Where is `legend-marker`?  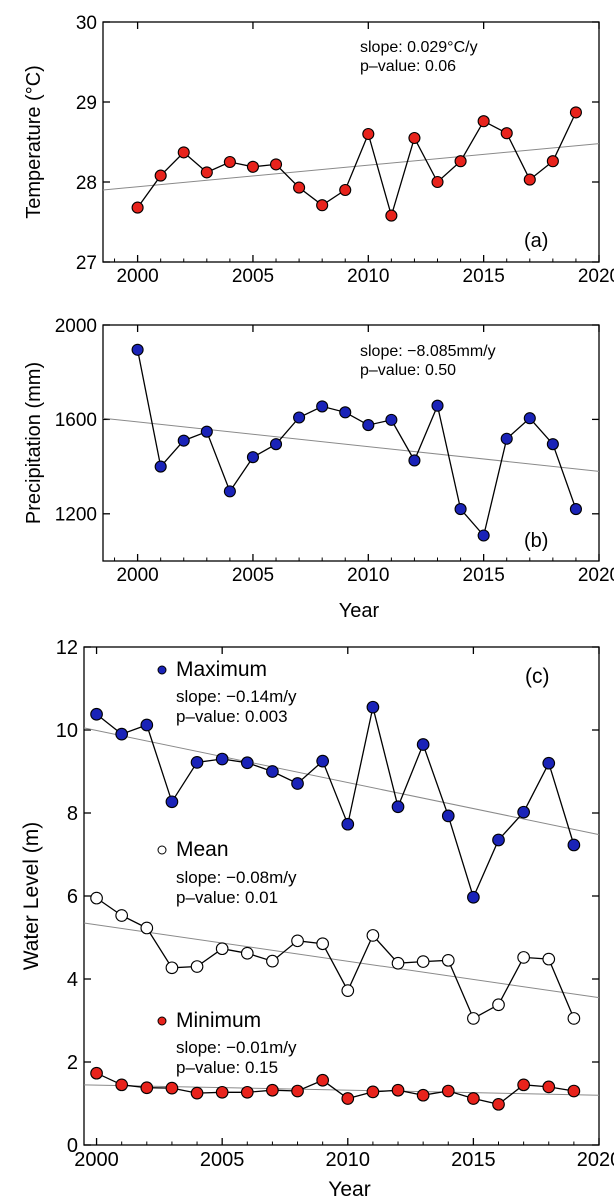 legend-marker is located at coordinates (162, 1021).